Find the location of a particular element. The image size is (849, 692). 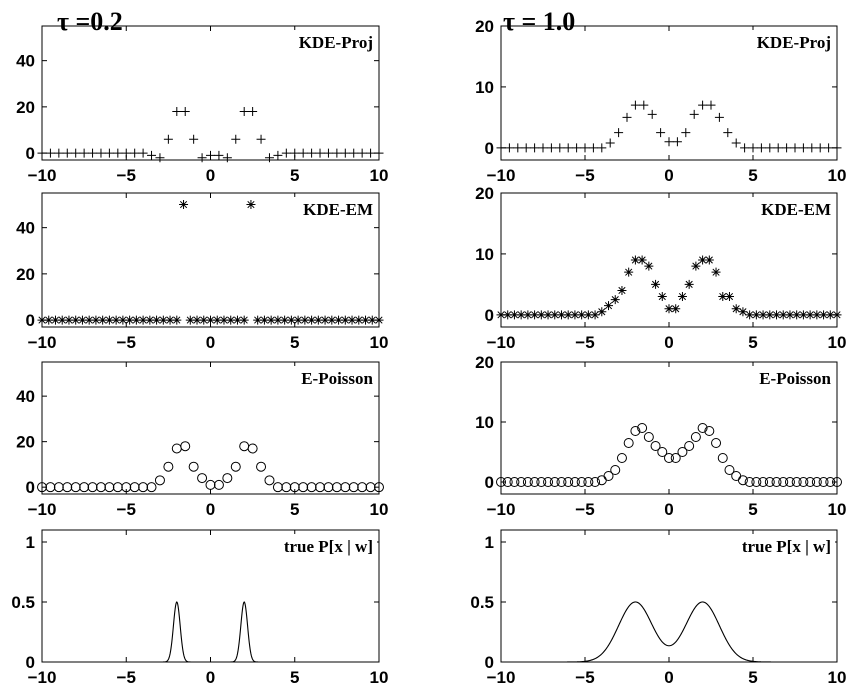

y-tick-label: 1 is located at coordinates (30, 542).